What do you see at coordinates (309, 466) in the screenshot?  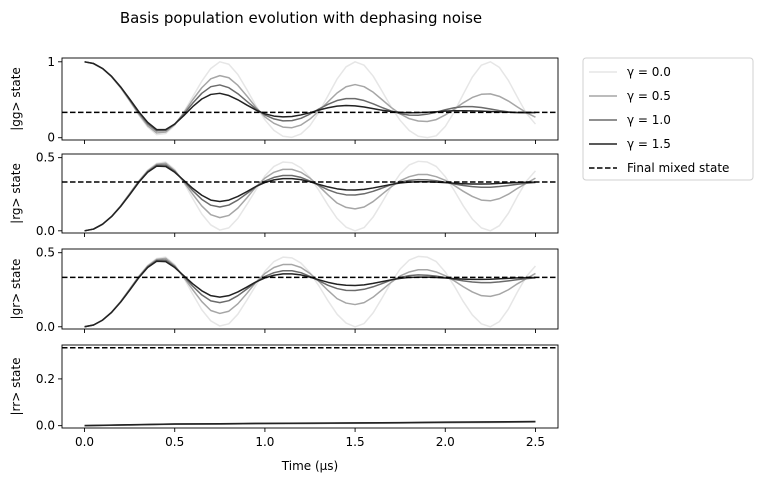 I see `x-axis-label: Time (μs)` at bounding box center [309, 466].